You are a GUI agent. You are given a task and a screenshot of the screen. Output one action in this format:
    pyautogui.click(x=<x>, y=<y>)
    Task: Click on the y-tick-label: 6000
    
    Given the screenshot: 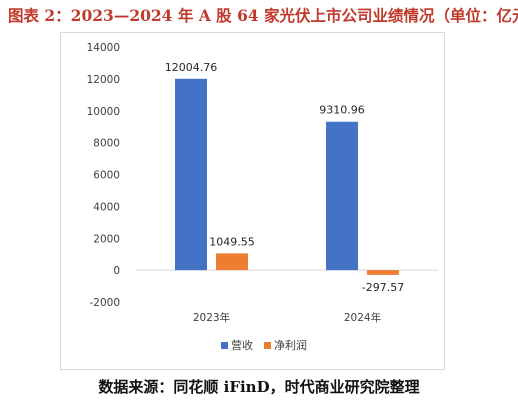 What is the action you would take?
    pyautogui.click(x=106, y=176)
    